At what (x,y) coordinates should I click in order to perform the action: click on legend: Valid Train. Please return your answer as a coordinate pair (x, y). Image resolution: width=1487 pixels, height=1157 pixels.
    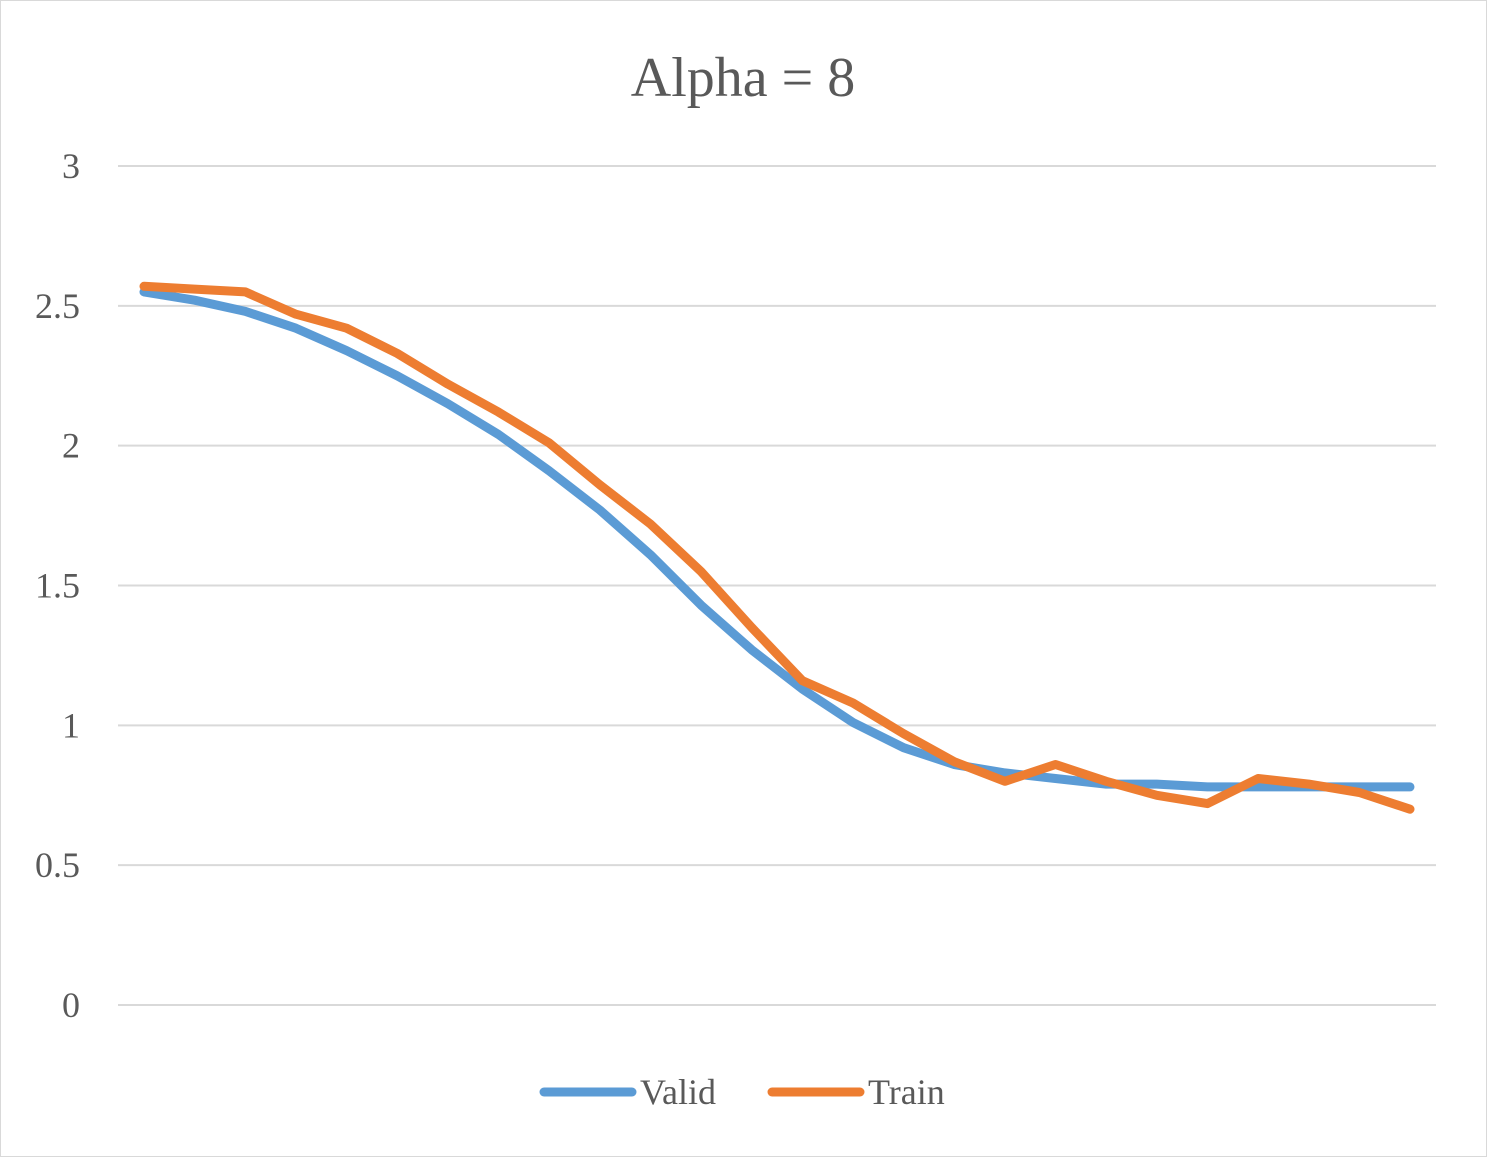
    Looking at the image, I should click on (742, 1092).